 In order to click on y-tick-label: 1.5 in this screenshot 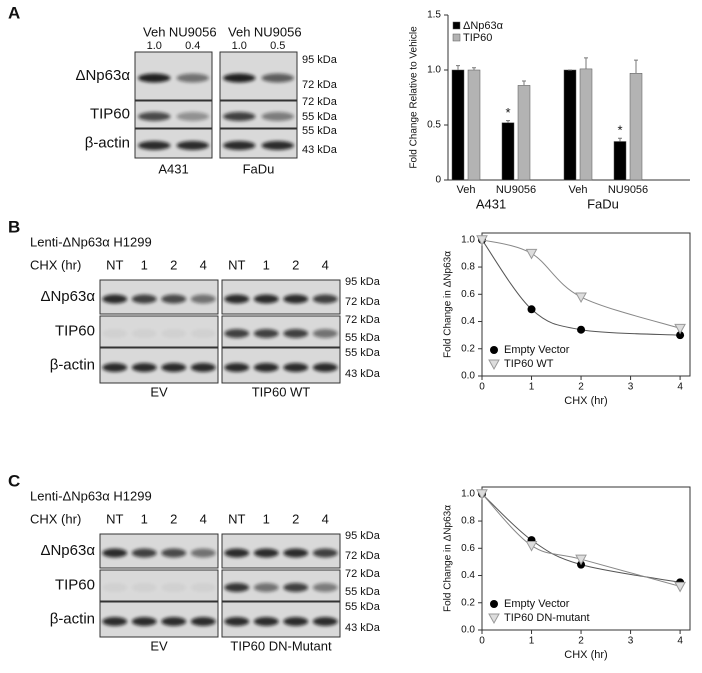, I will do `click(434, 15)`.